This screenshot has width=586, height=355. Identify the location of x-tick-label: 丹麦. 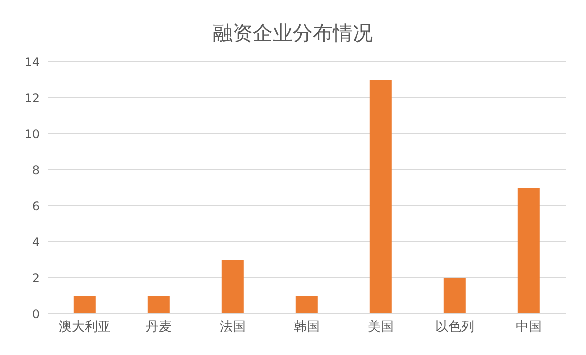
(159, 328).